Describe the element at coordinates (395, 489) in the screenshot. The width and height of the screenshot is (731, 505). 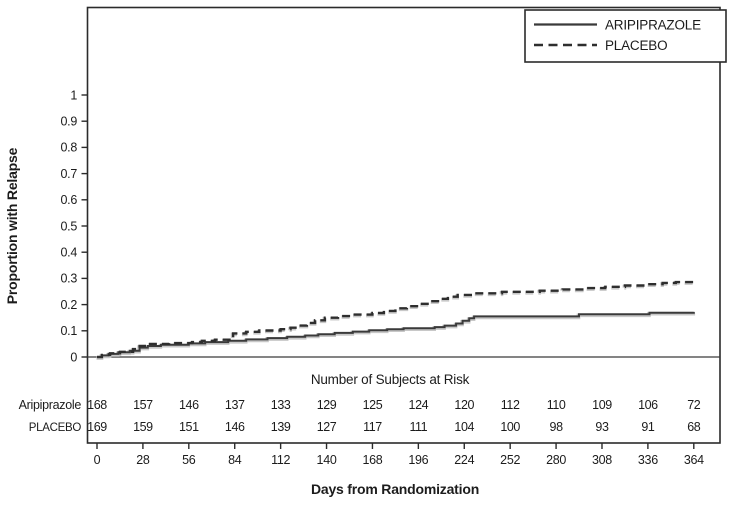
I see `x-axis-title: Days from Randomization` at that location.